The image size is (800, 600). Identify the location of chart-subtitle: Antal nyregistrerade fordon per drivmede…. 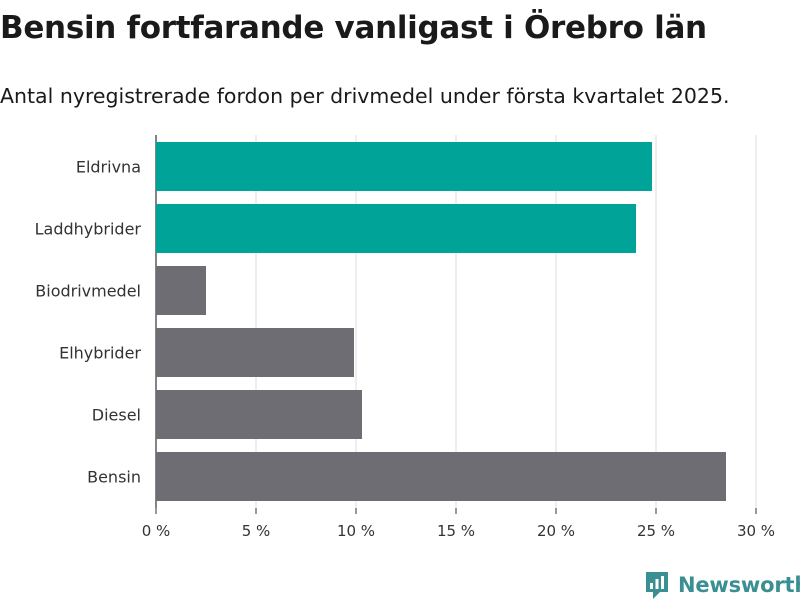
(365, 96).